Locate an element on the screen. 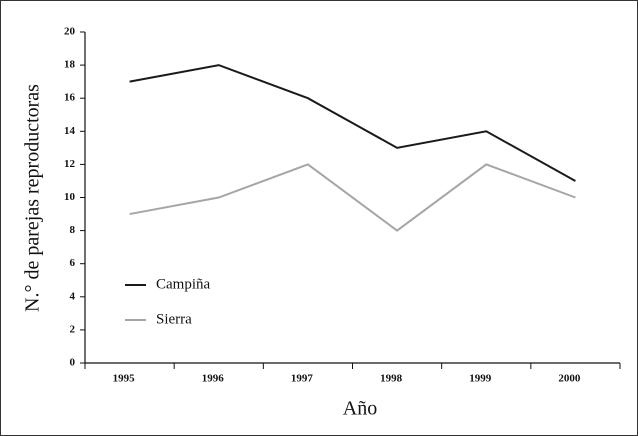  y-tick-label: 18 is located at coordinates (70, 65).